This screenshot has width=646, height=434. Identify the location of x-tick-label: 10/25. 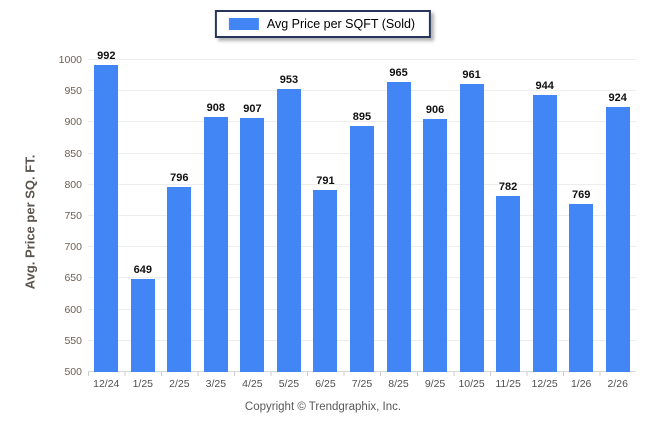
(471, 384).